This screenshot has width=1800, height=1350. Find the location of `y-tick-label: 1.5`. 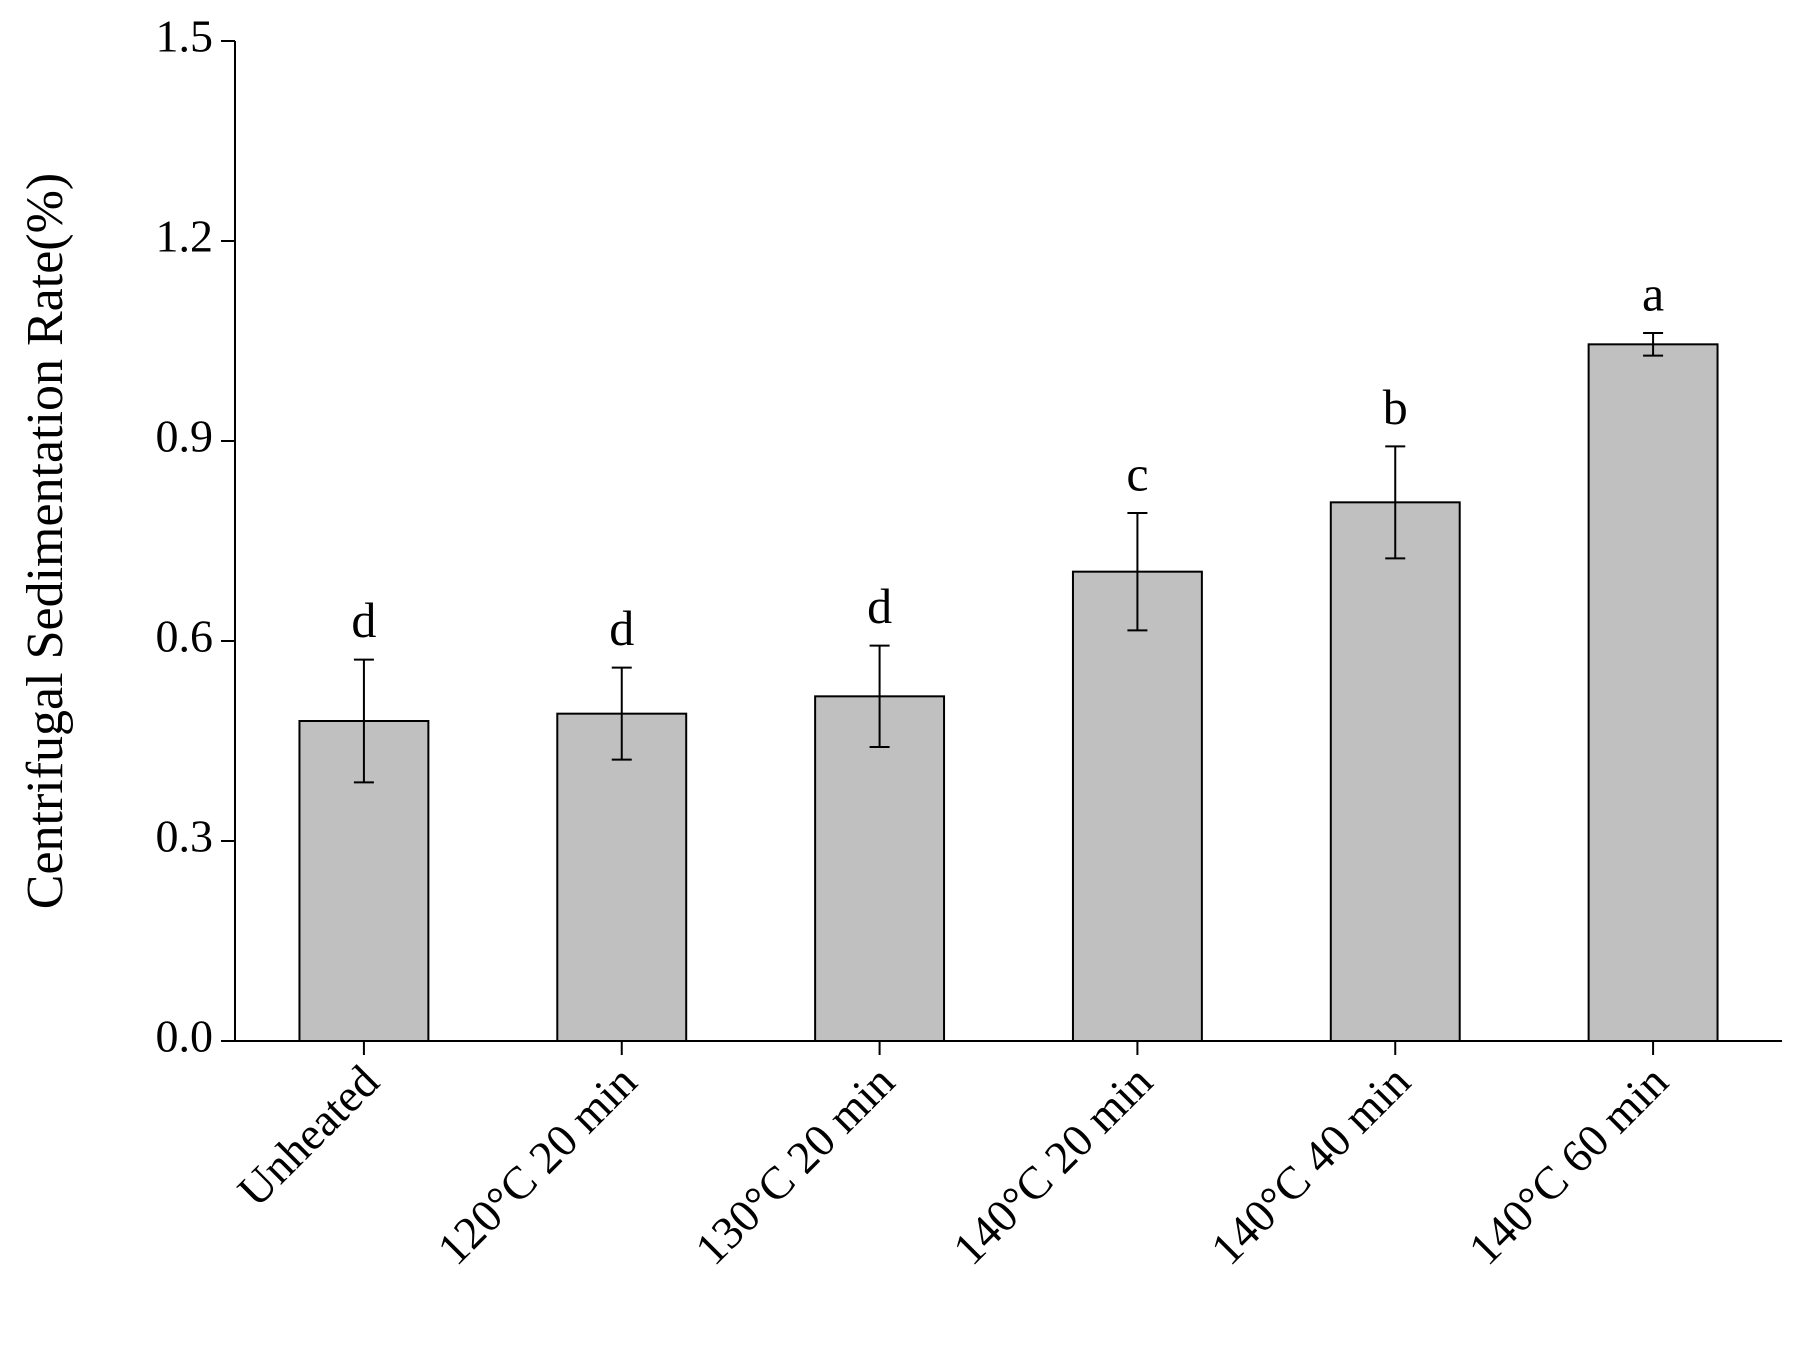

y-tick-label: 1.5 is located at coordinates (185, 36).